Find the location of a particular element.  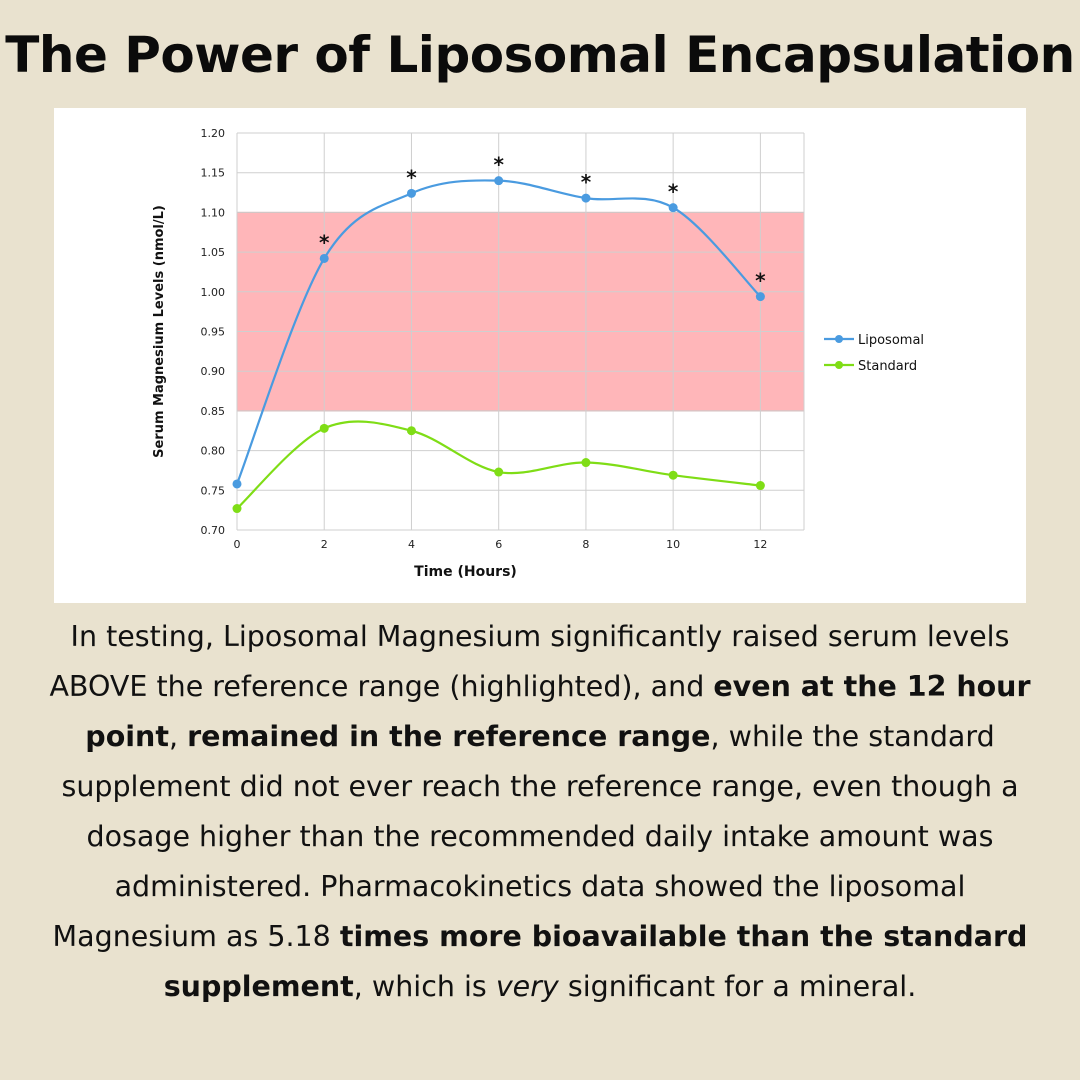

x-axis-label: Time (Hours) is located at coordinates (465, 572).